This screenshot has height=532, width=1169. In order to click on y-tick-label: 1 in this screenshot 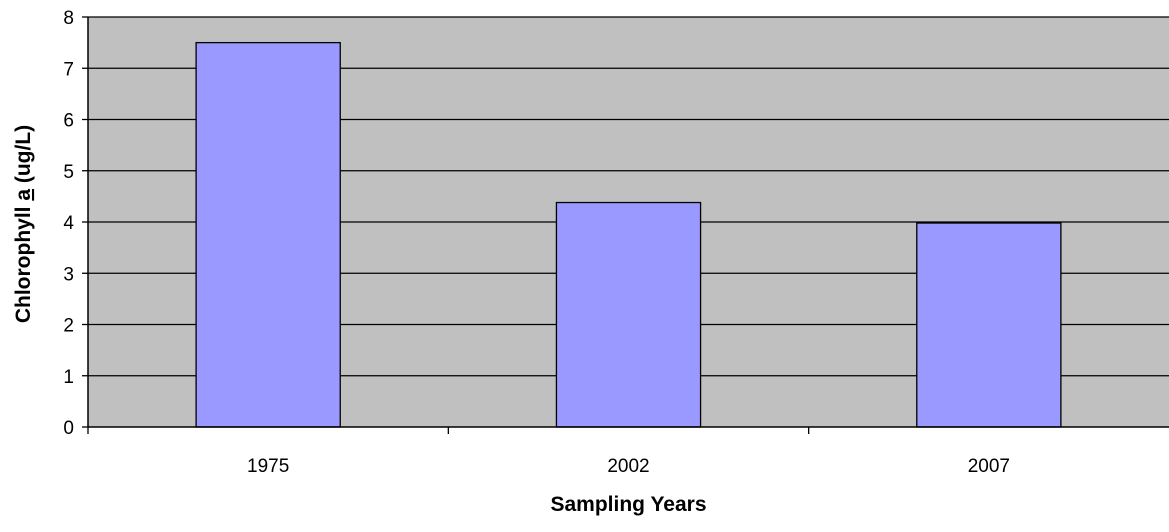, I will do `click(68, 377)`.